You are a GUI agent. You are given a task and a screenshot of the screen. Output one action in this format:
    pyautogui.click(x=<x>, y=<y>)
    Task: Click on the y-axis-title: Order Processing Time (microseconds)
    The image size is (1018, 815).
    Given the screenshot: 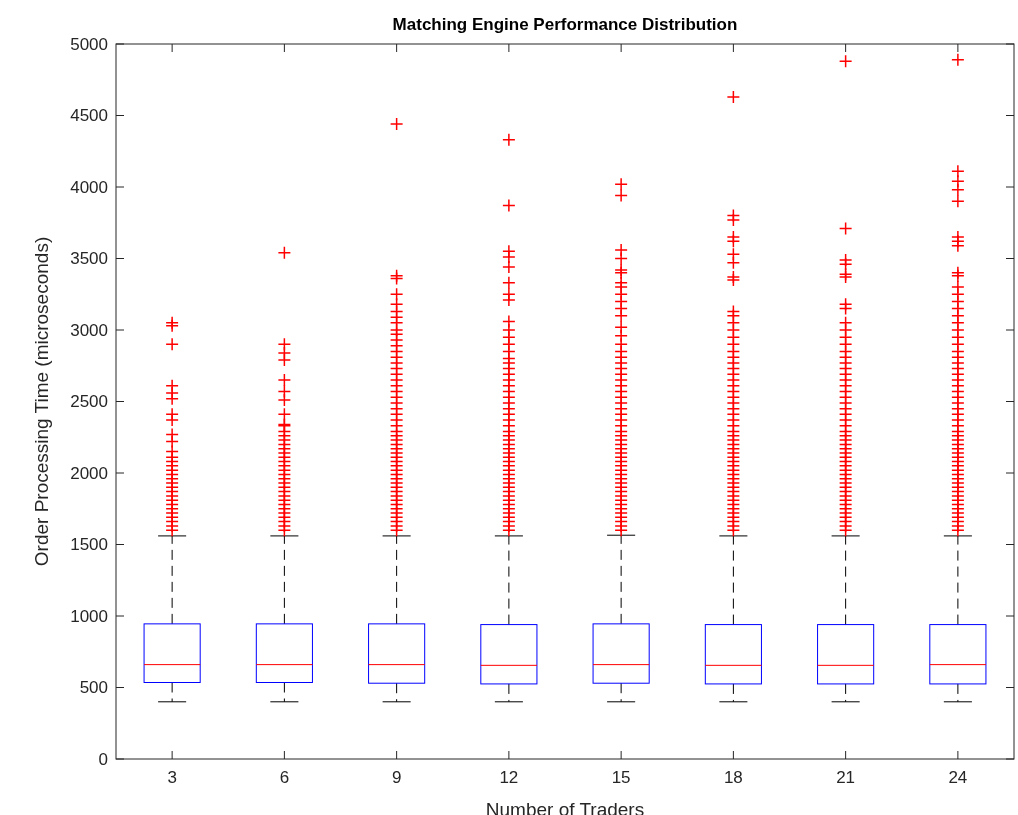 What is the action you would take?
    pyautogui.click(x=41, y=401)
    